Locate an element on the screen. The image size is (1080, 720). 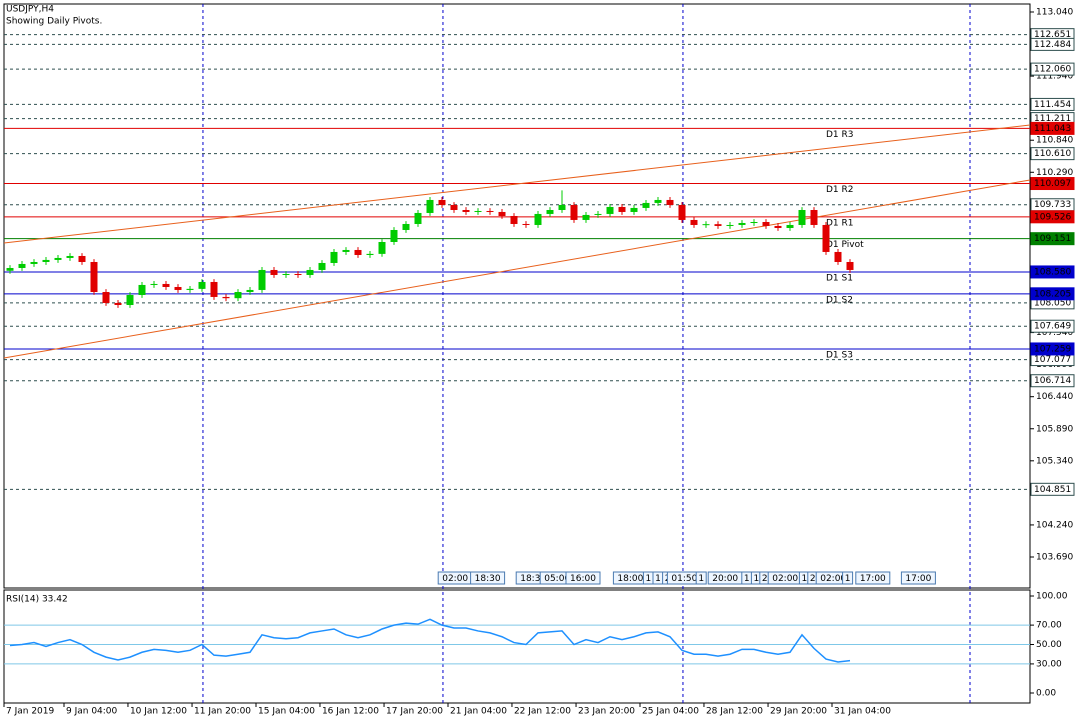
chart-title: USDJPY,H4 is located at coordinates (30, 10).